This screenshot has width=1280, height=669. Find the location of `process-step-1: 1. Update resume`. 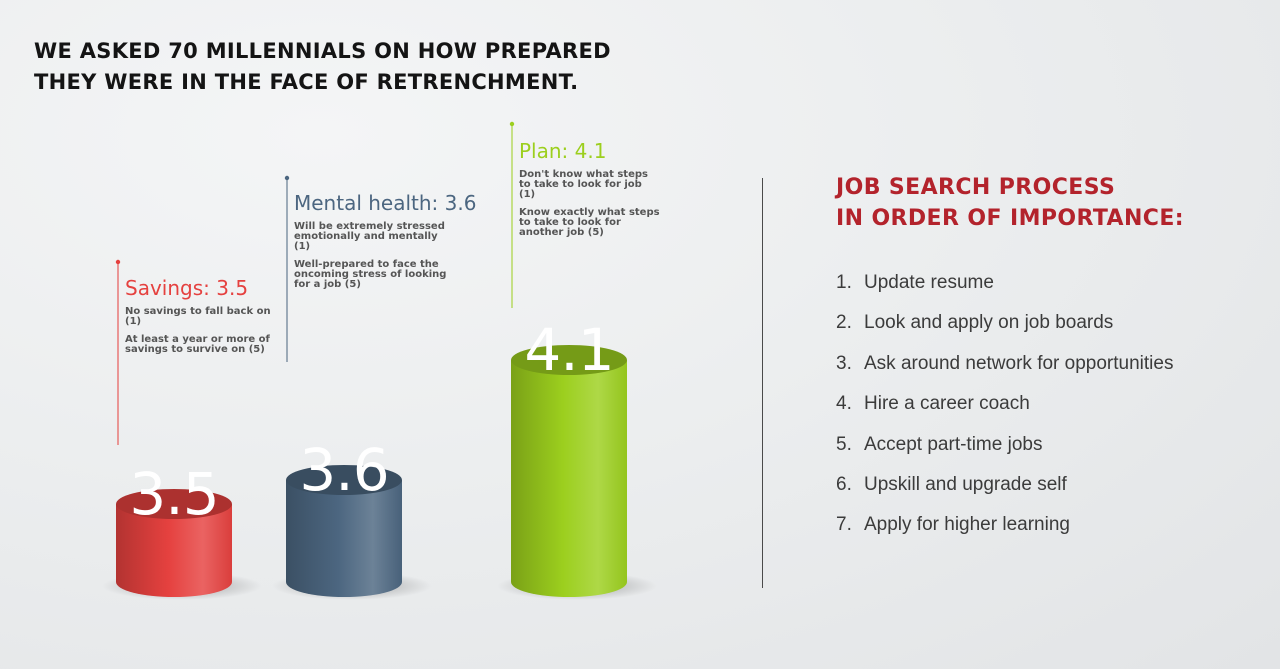

process-step-1: 1. Update resume is located at coordinates (1004, 292).